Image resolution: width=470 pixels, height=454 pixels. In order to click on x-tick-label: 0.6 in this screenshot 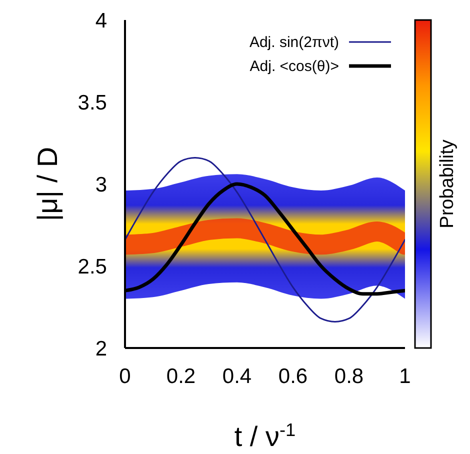, I will do `click(293, 376)`.